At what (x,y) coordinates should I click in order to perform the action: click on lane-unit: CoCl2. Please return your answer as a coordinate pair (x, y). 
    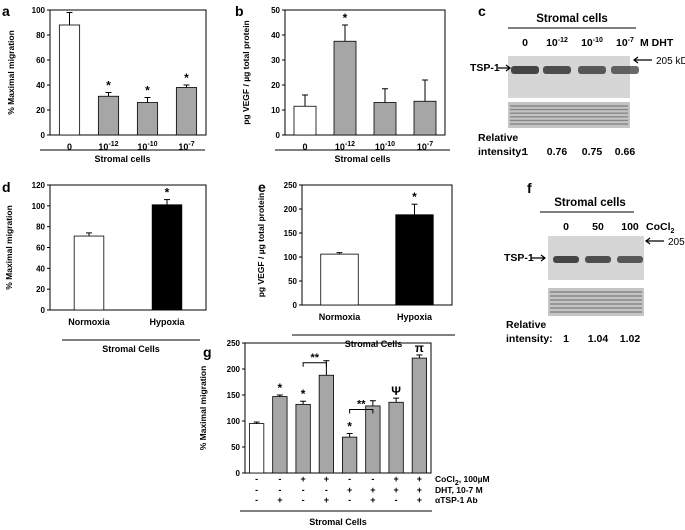
    Looking at the image, I should click on (660, 228).